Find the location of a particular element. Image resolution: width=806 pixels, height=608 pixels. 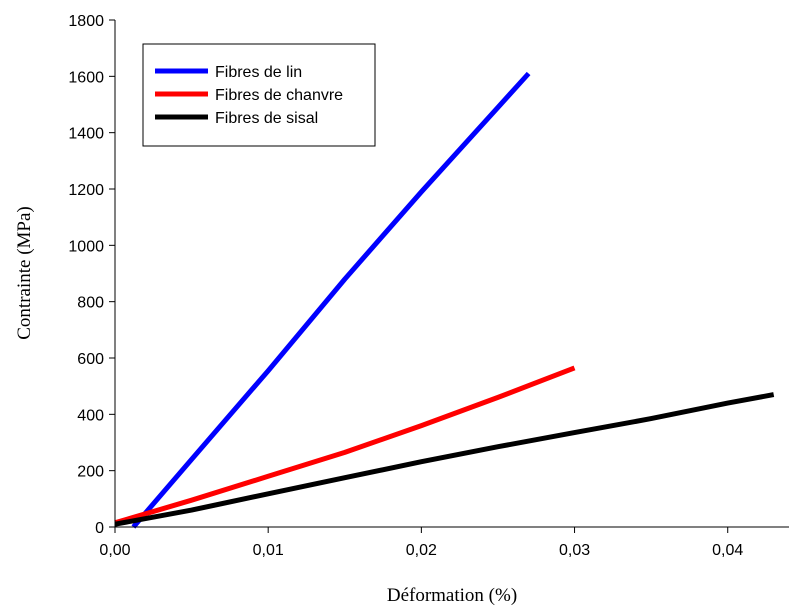

x-tick-label: 0,01 is located at coordinates (268, 550).